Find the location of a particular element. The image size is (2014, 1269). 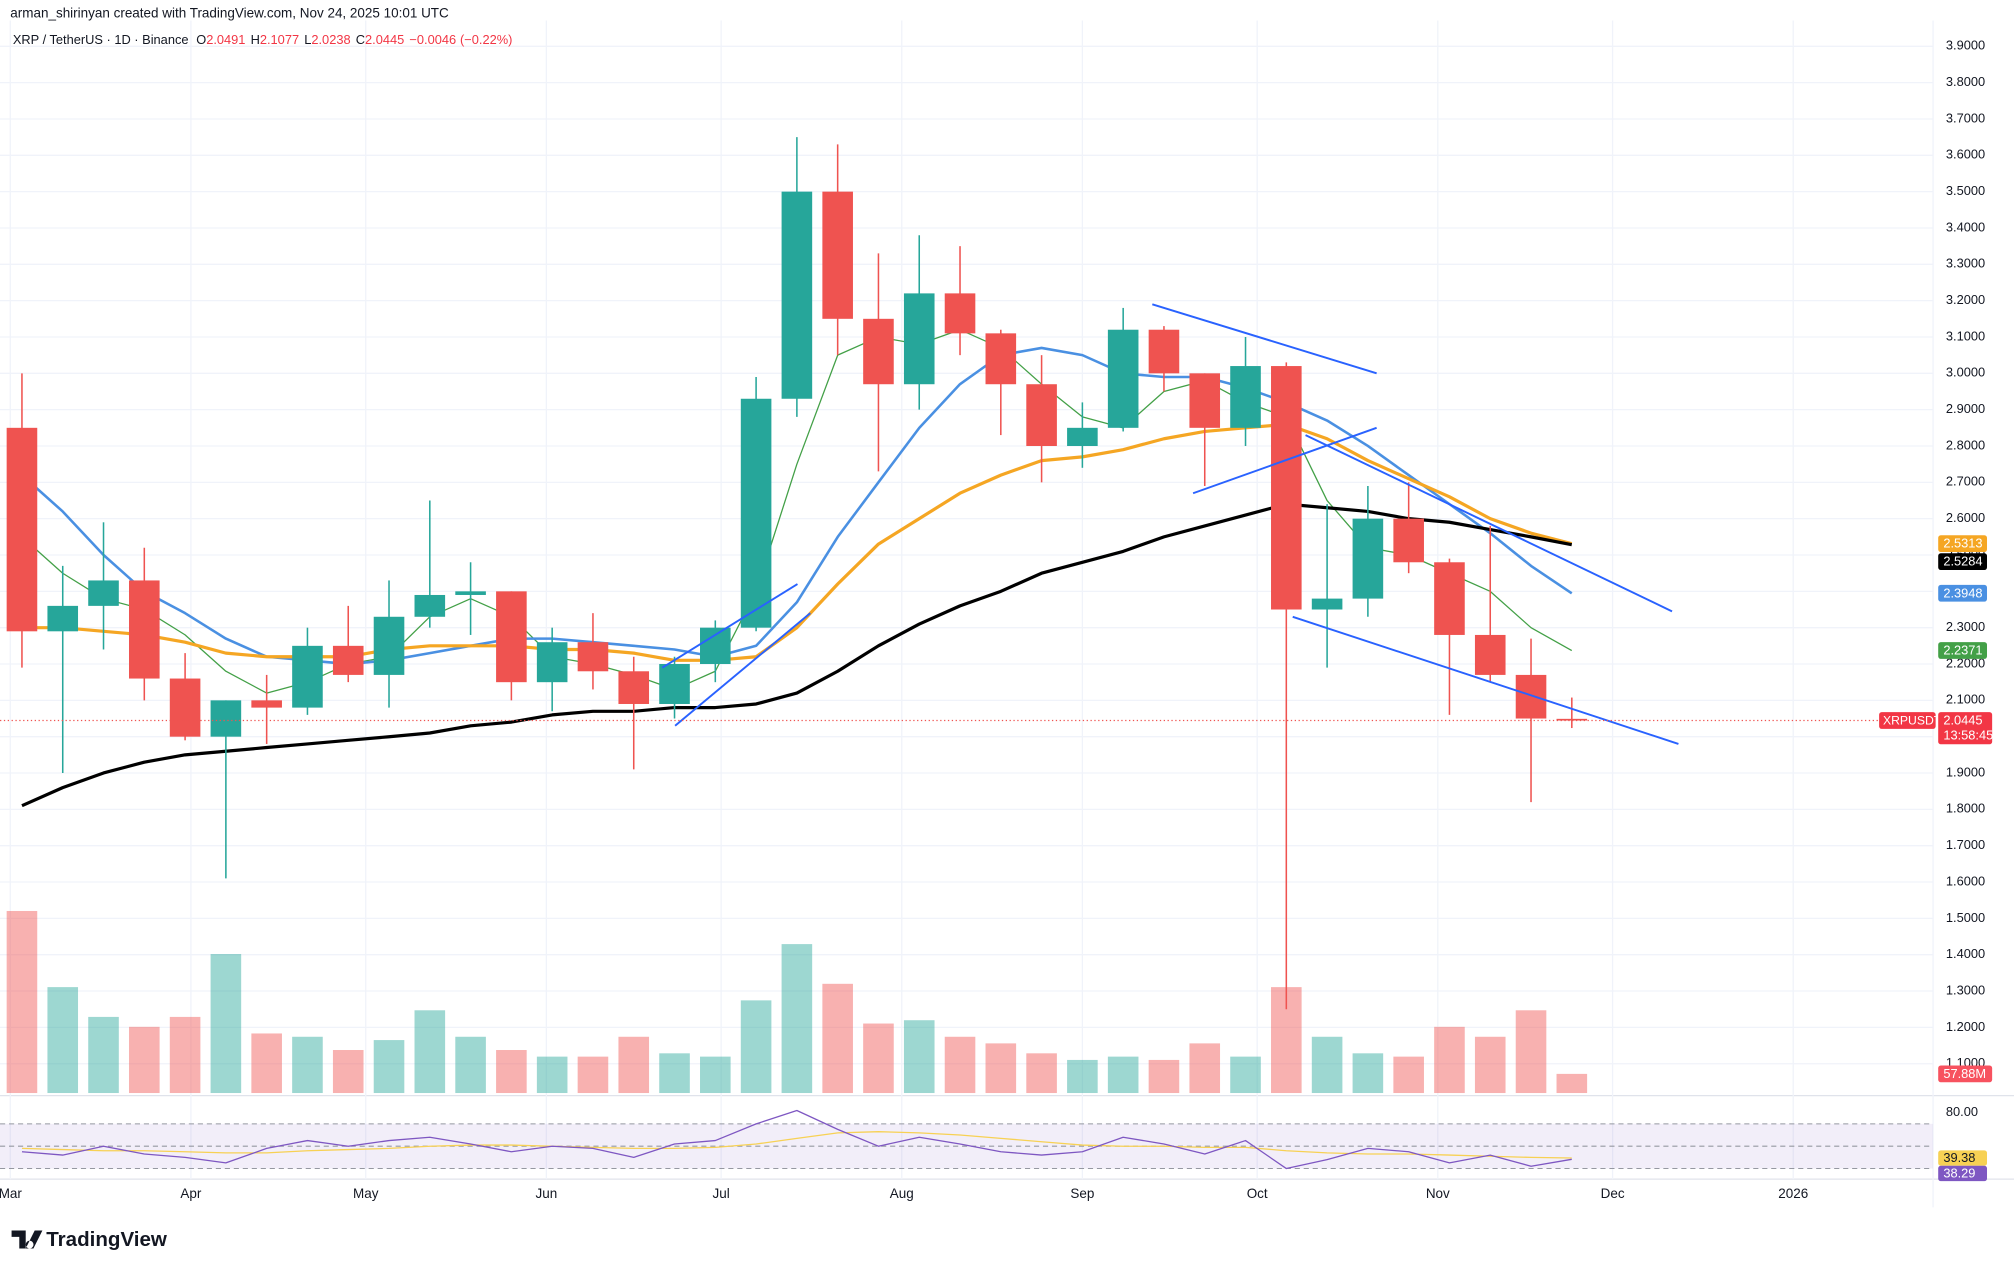

moving-average is located at coordinates (797, 542).